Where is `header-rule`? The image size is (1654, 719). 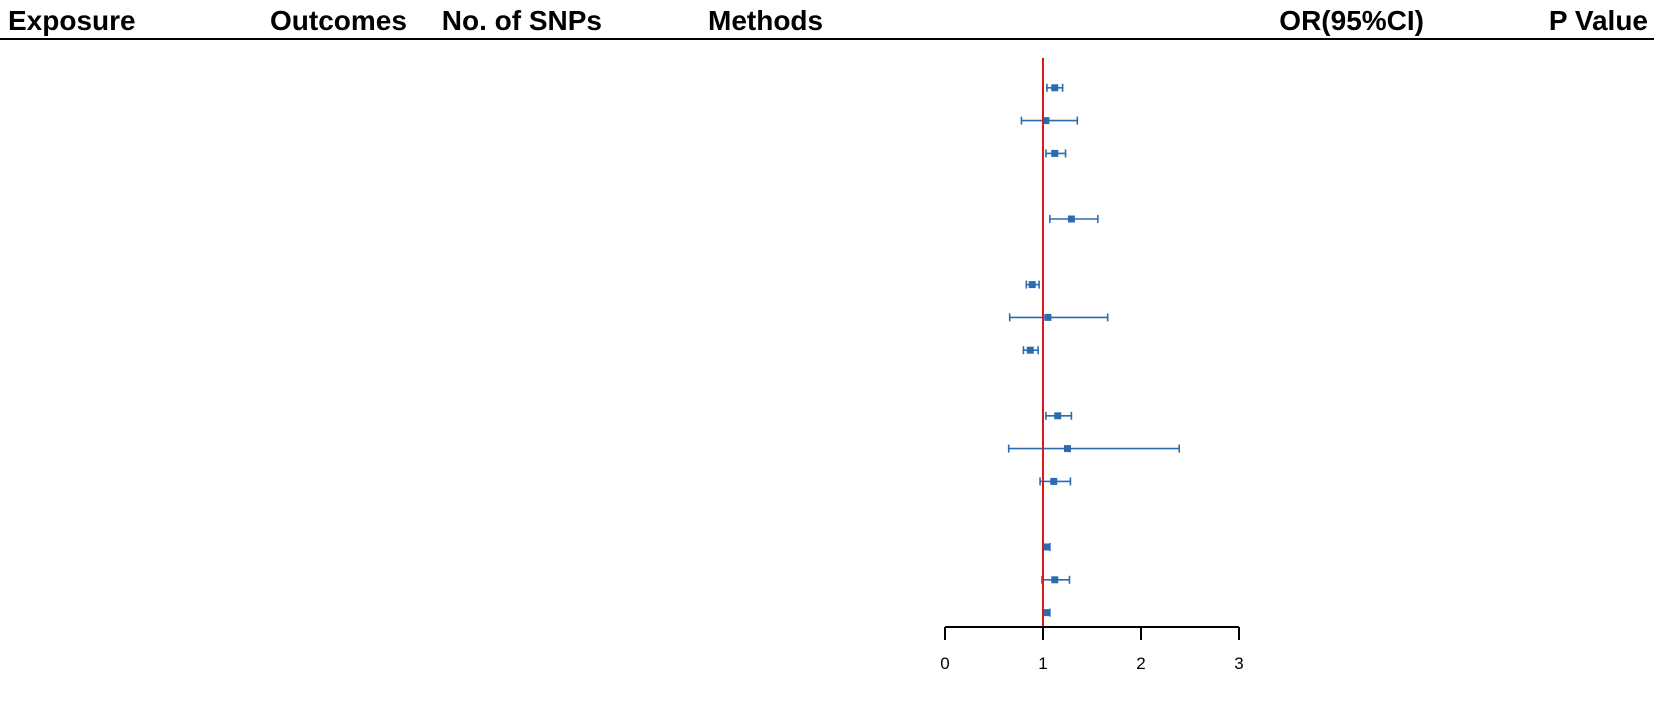
header-rule is located at coordinates (827, 39).